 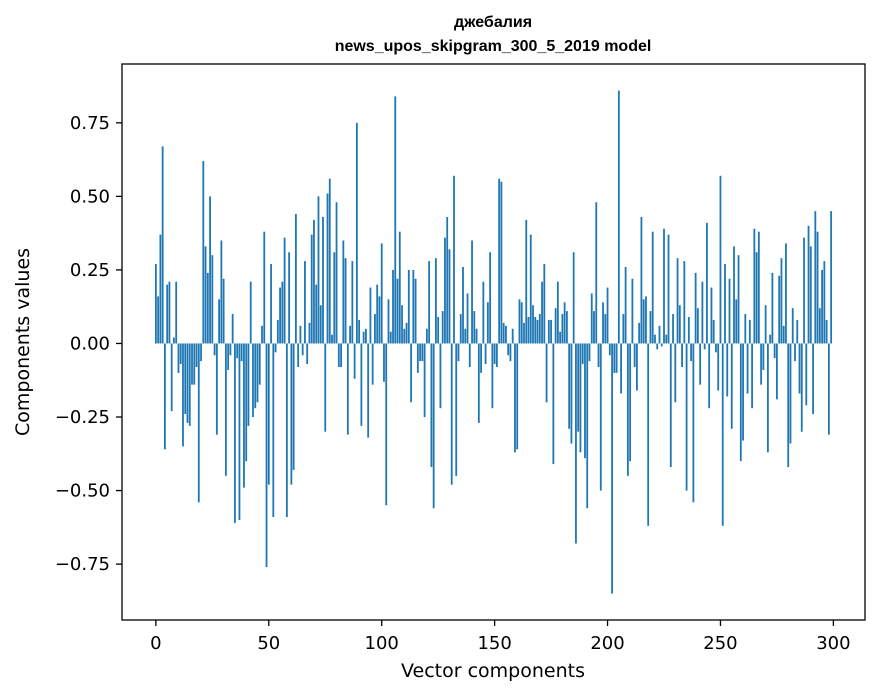 I want to click on y-tick-label: 0.25, so click(x=90, y=270).